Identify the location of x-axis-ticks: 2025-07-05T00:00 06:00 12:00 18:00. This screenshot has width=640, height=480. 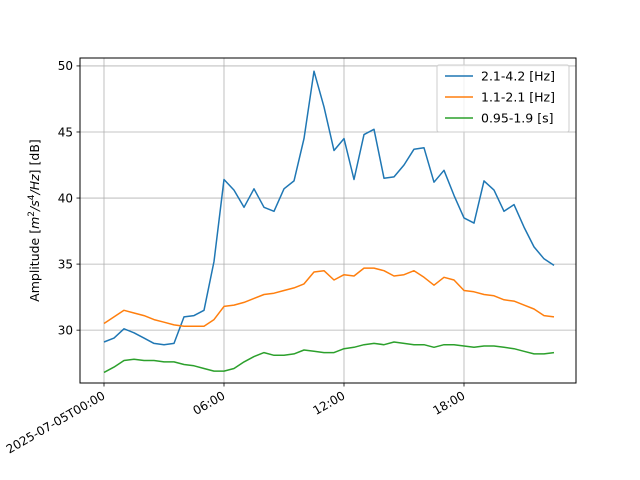
(236, 419).